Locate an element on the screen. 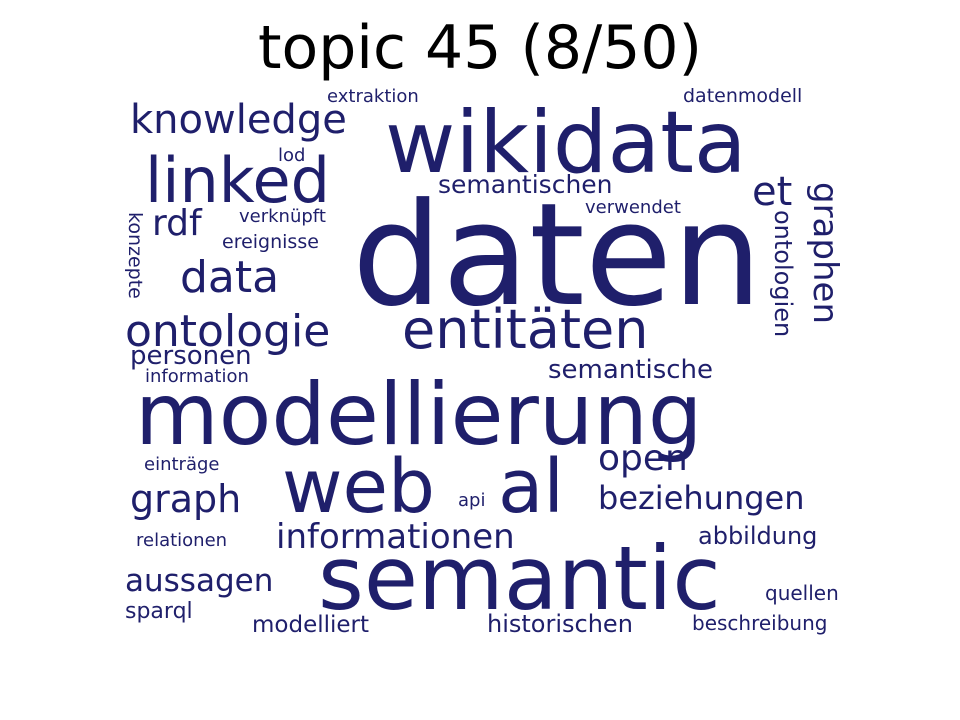  wordcloud-word-et: et is located at coordinates (772, 192).